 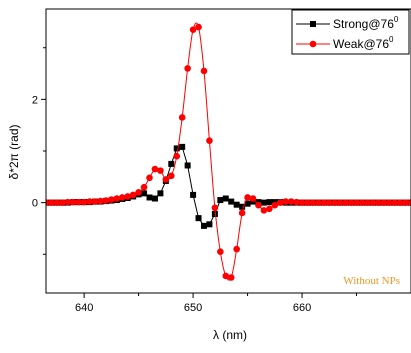 I want to click on legend-weak-name: Weak@76, so click(x=361, y=44).